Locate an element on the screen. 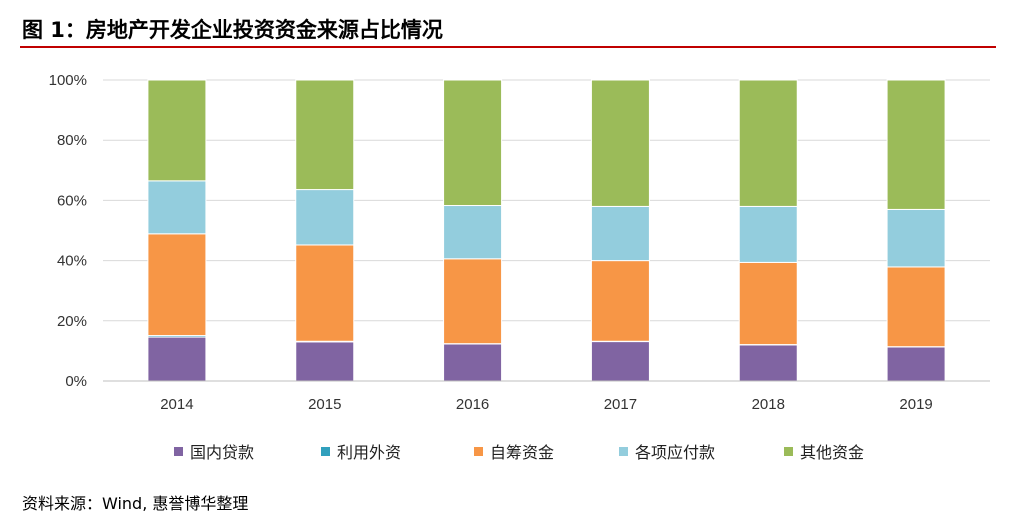 The image size is (1014, 527). legend-label: 各项应付款 is located at coordinates (675, 452).